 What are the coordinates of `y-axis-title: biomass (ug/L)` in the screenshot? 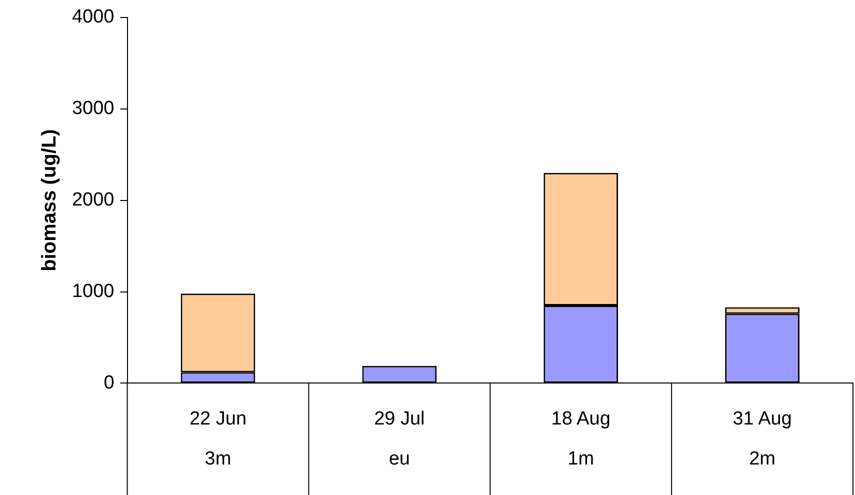 It's located at (49, 200).